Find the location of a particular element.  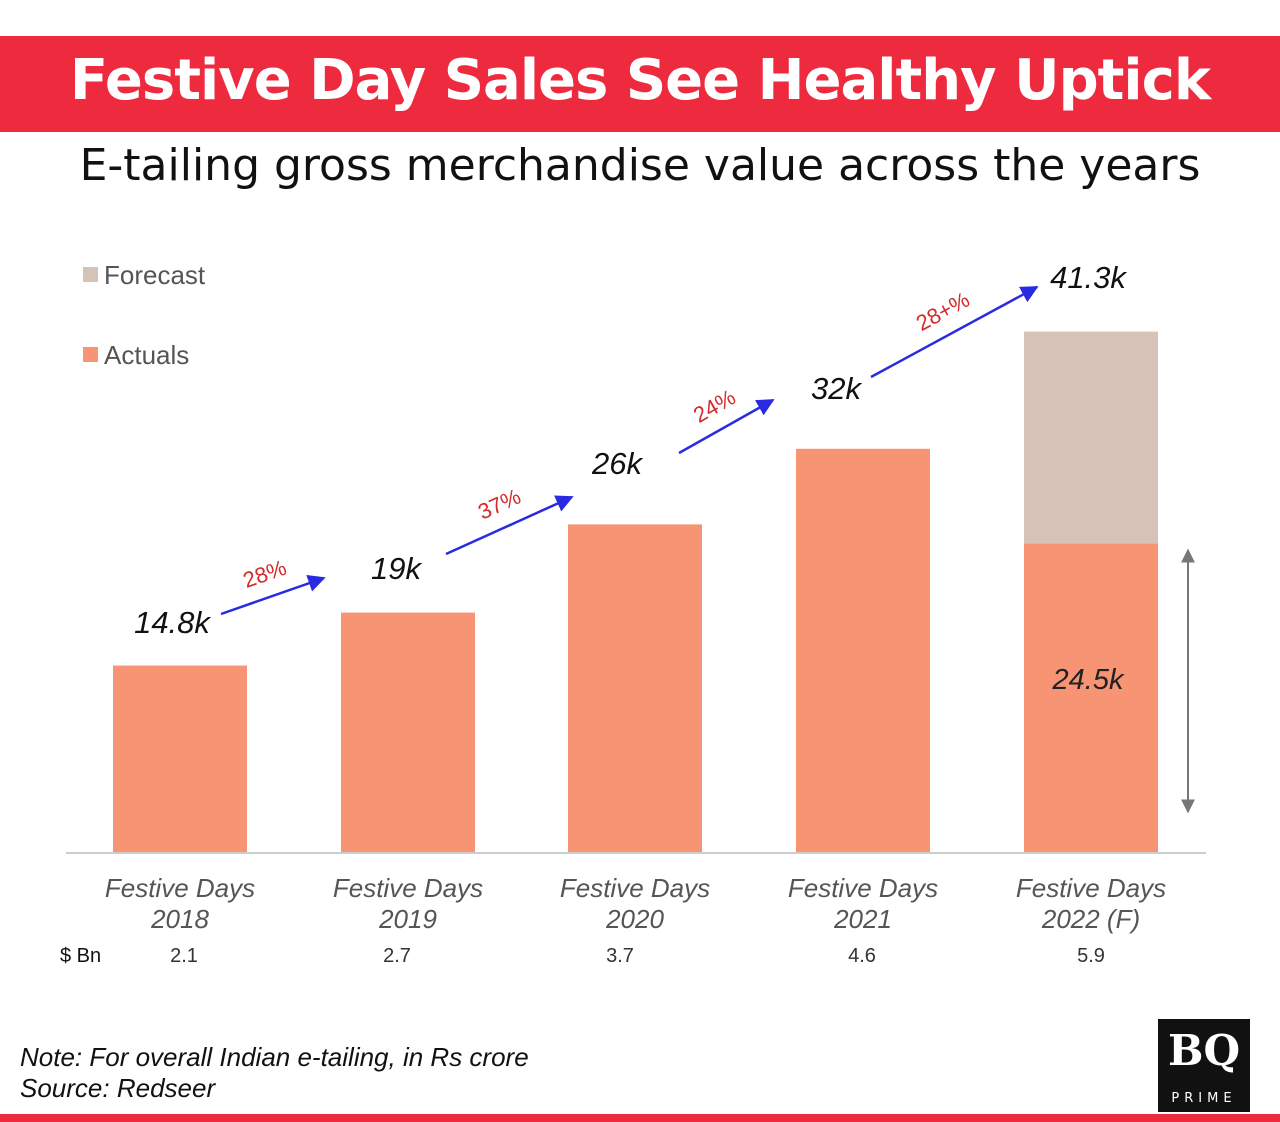

usd-value: 3.7 is located at coordinates (620, 956).